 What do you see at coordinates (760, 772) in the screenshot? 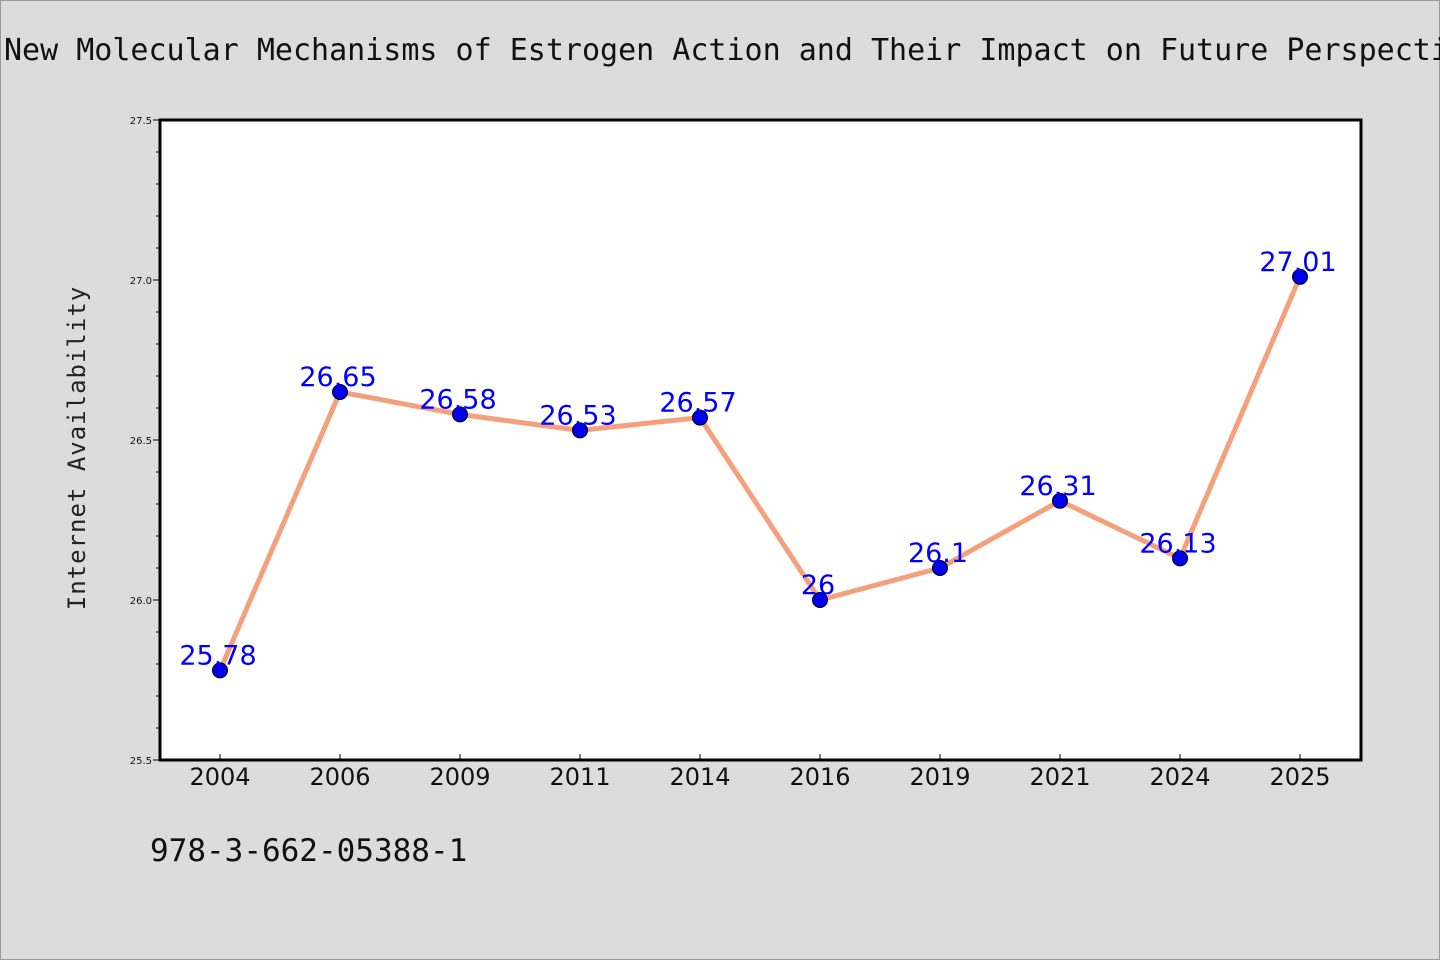
I see `x-axis: 2004 2006 2009 2011 2014 2016 2019 2021 2024 2025` at bounding box center [760, 772].